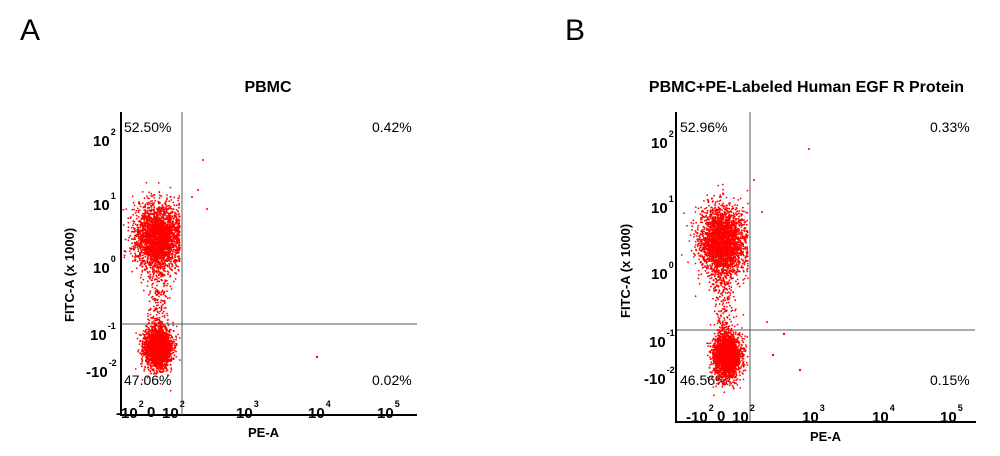  I want to click on panel-a-ytick: 101, so click(104, 202).